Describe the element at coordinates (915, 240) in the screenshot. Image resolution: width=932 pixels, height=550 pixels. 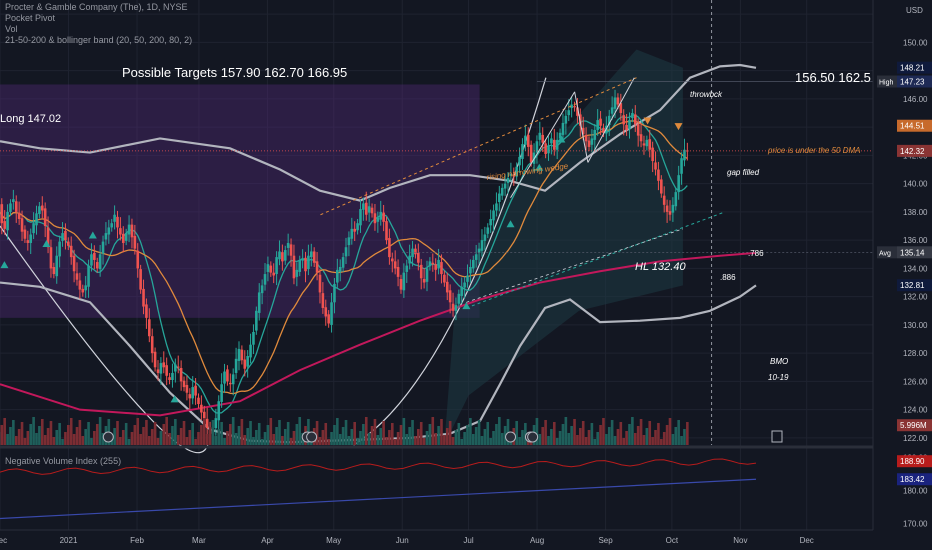
I see `price-tick-8: 136.00` at that location.